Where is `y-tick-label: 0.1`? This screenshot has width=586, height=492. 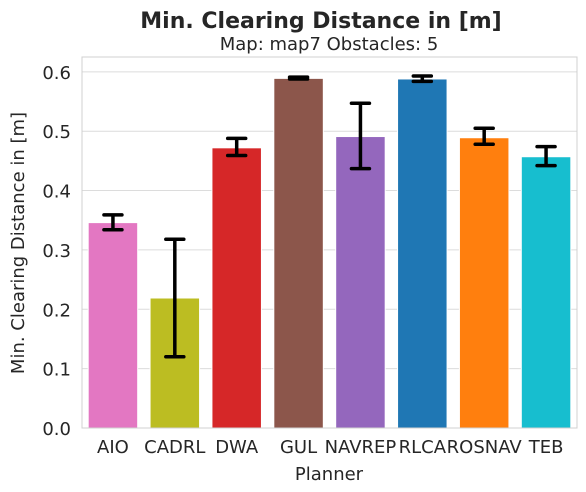
y-tick-label: 0.1 is located at coordinates (56, 370).